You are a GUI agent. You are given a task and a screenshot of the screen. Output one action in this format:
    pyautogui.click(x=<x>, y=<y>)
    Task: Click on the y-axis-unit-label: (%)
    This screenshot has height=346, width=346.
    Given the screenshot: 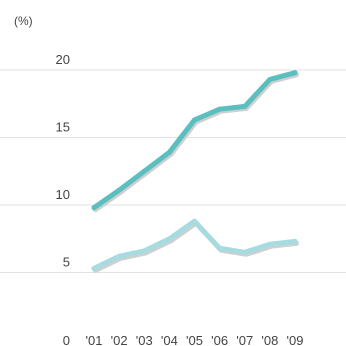 What is the action you would take?
    pyautogui.click(x=23, y=21)
    